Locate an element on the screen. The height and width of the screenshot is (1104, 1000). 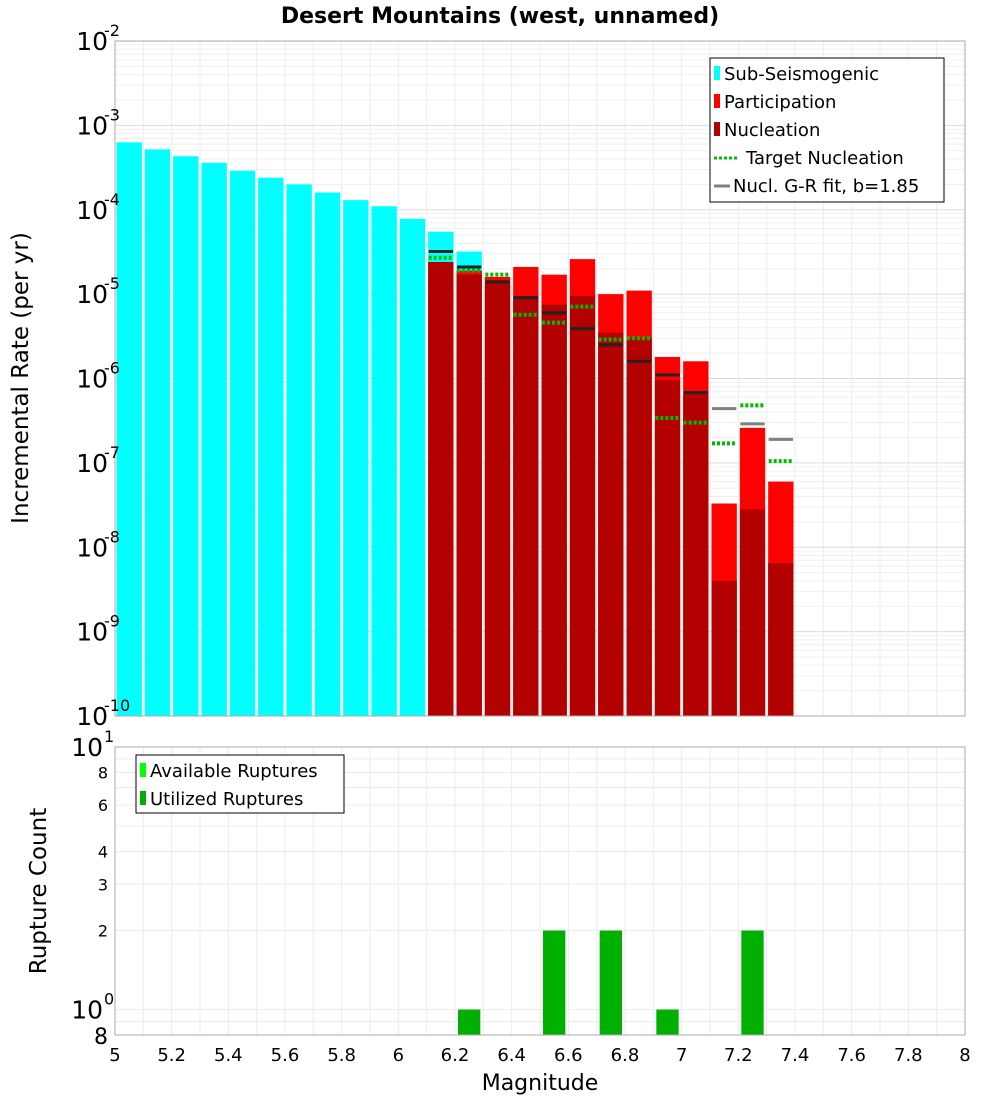
x-tick: 5.2 is located at coordinates (171, 1055).